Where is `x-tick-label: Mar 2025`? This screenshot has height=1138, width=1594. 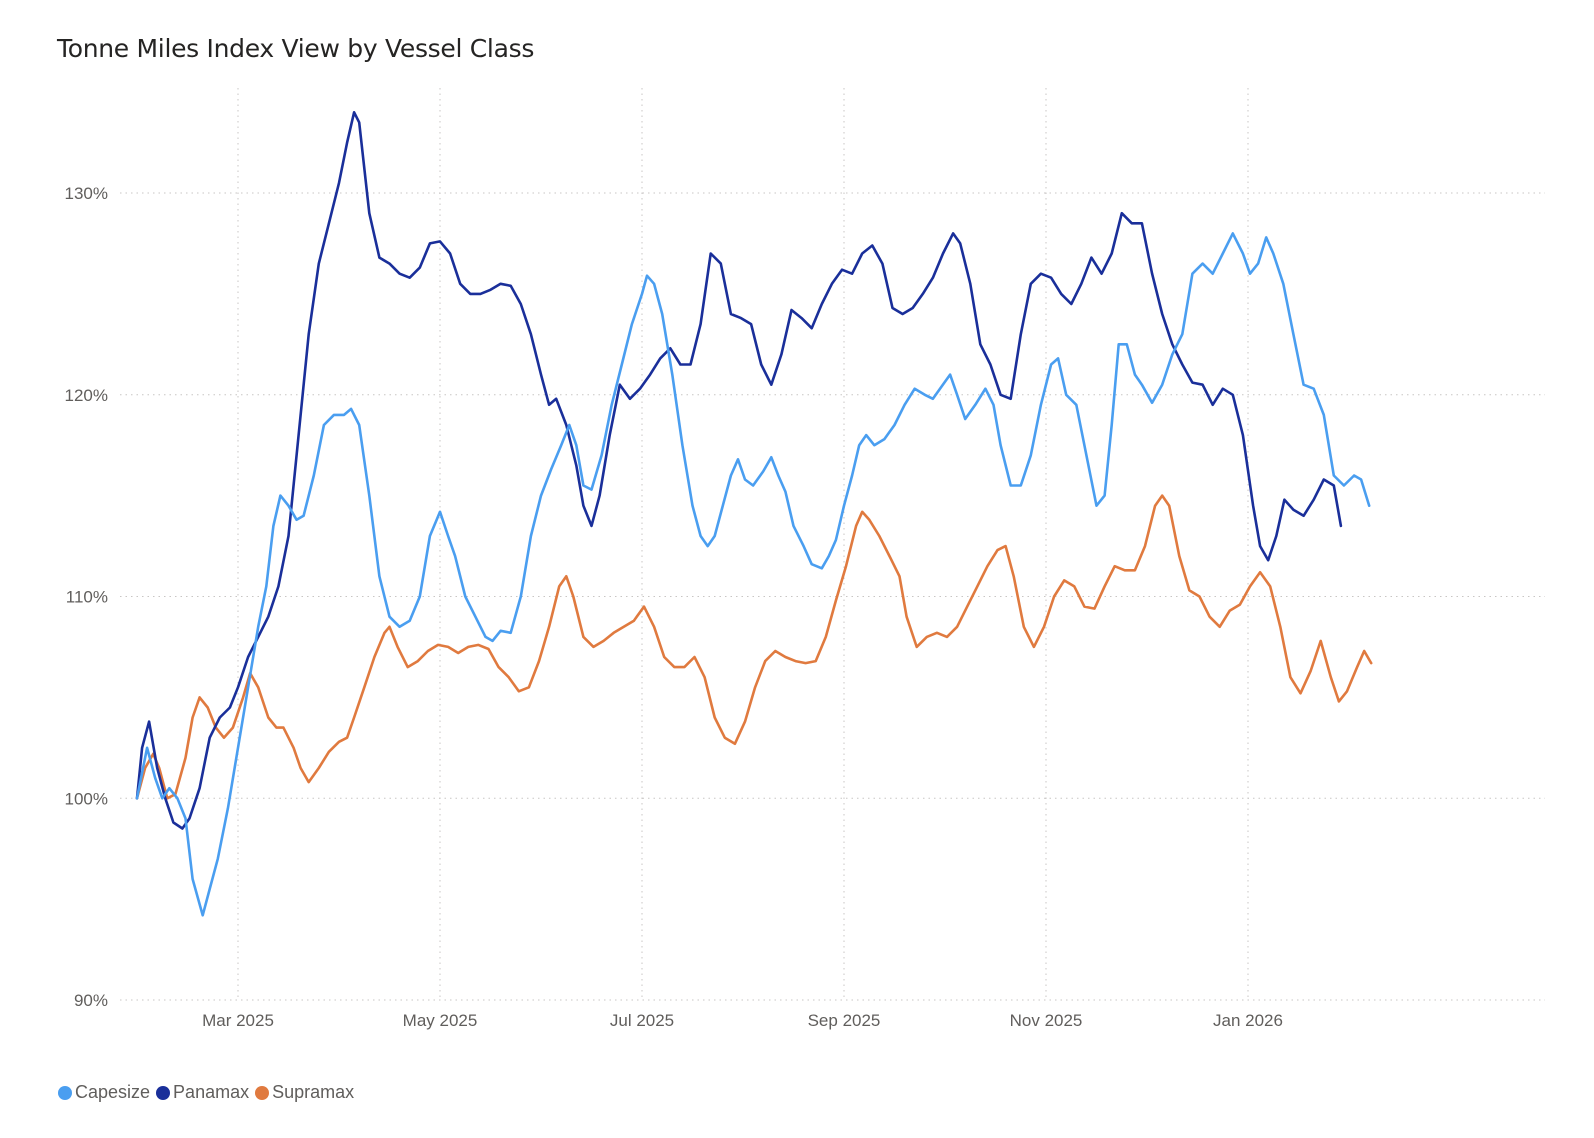 x-tick-label: Mar 2025 is located at coordinates (238, 1020).